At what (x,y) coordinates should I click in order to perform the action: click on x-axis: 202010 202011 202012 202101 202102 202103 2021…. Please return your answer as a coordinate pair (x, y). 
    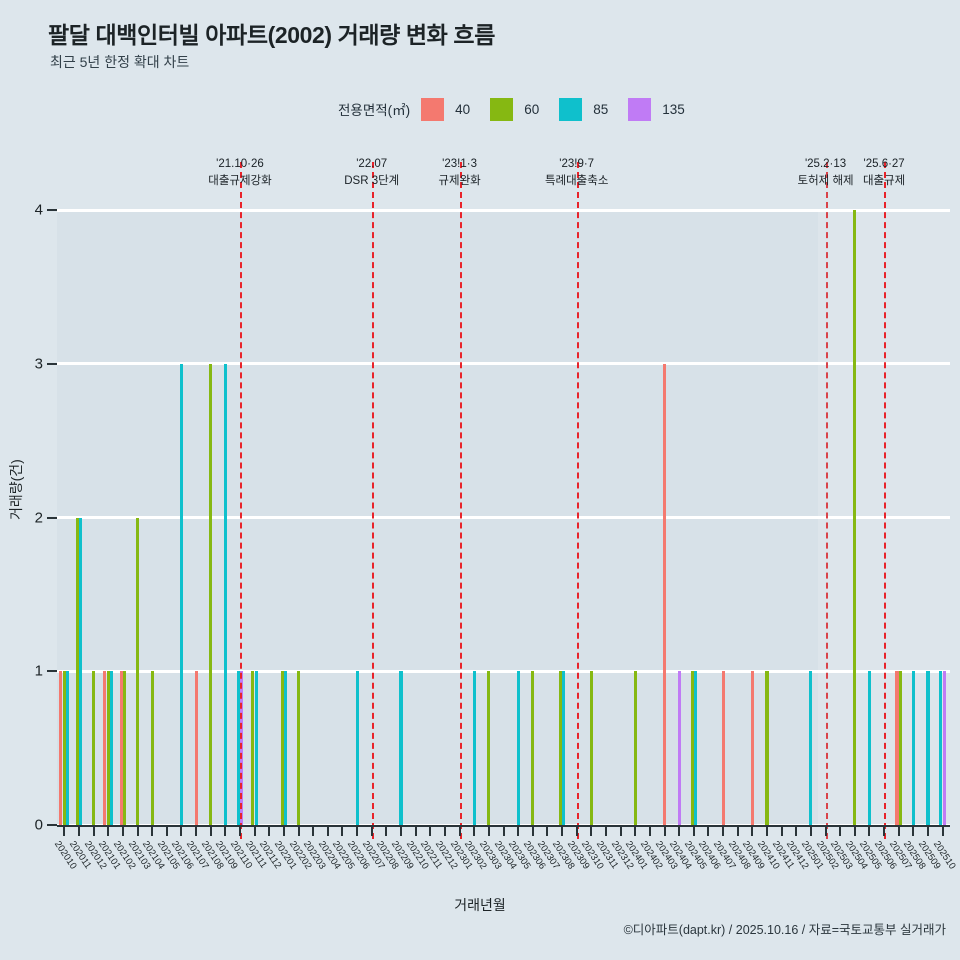
    Looking at the image, I should click on (504, 848).